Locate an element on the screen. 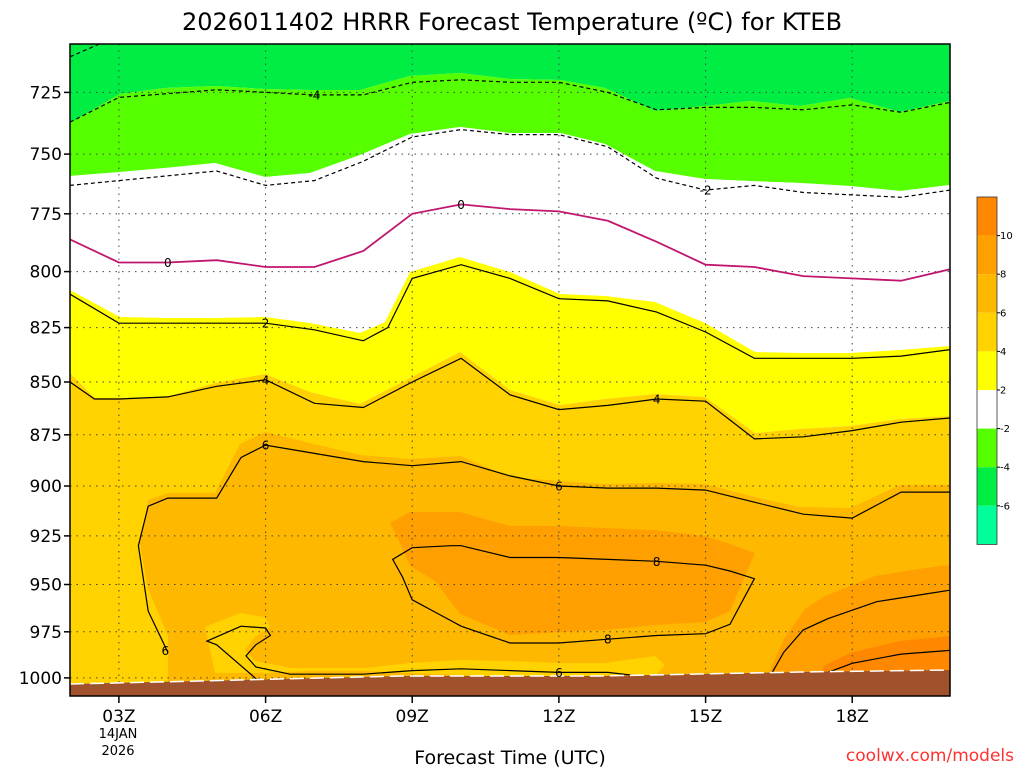 Image resolution: width=1024 pixels, height=768 pixels. contour-label-3: 0 is located at coordinates (461, 205).